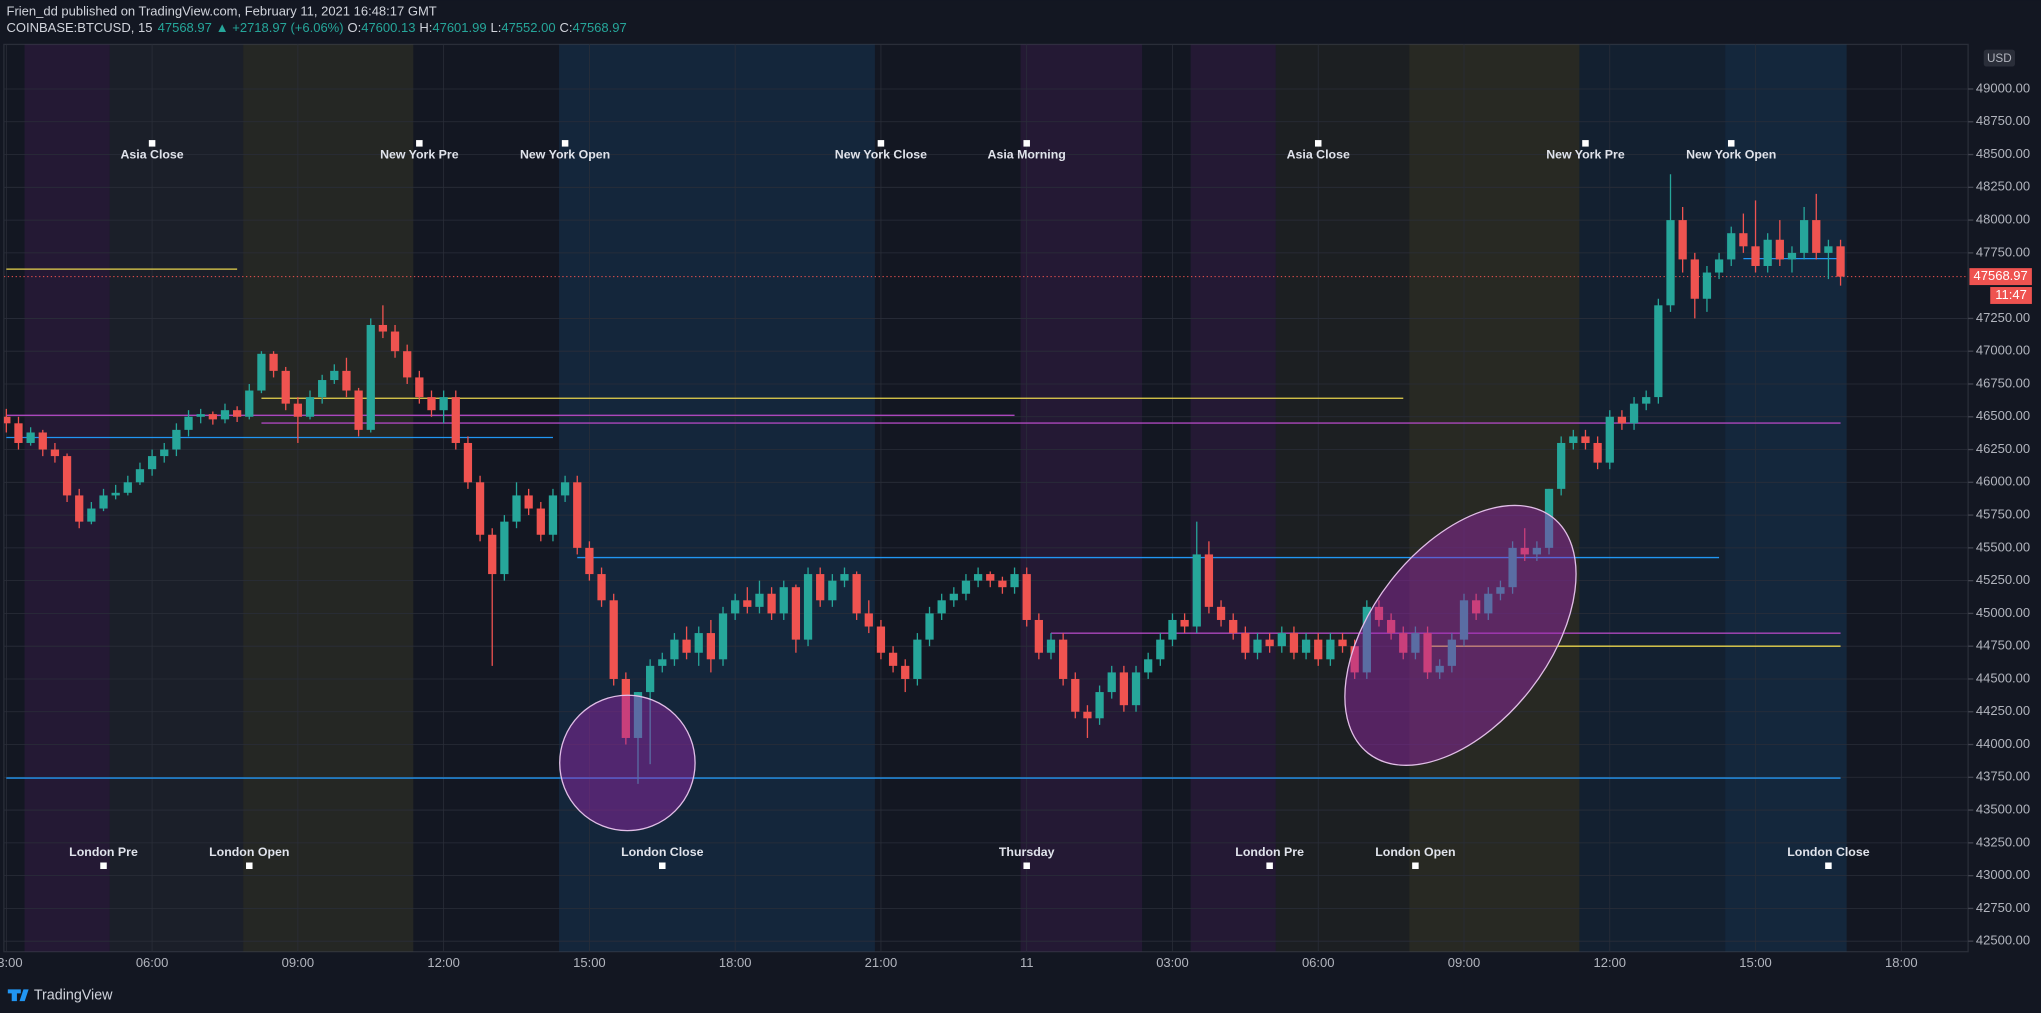 Image resolution: width=2041 pixels, height=1013 pixels. What do you see at coordinates (2003, 382) in the screenshot?
I see `y-tick-label: 46750.00` at bounding box center [2003, 382].